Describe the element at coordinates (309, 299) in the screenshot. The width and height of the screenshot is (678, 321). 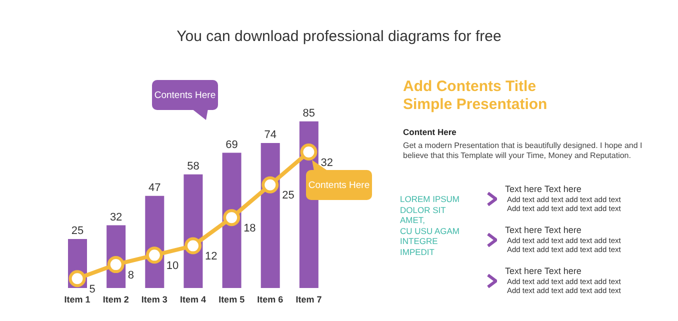
I see `x-tick-label: Item 7` at that location.